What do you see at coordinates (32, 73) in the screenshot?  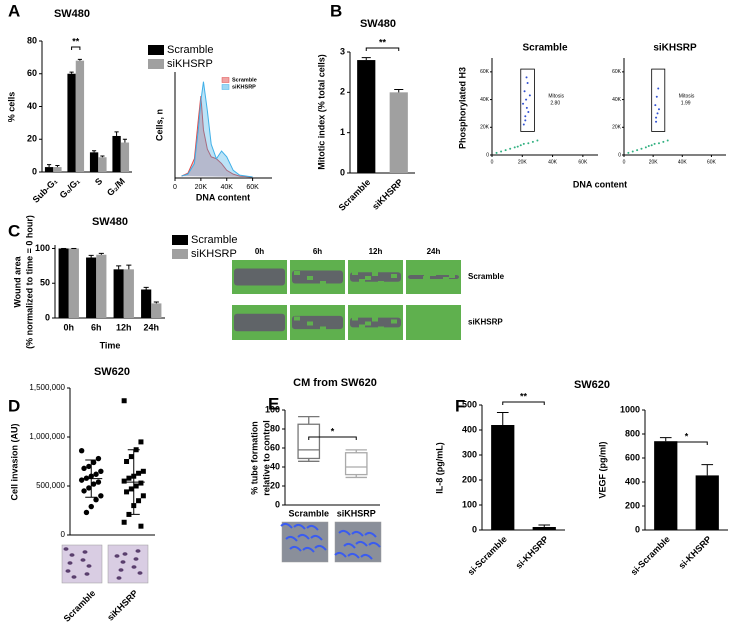 I see `y-tick-label: 60` at bounding box center [32, 73].